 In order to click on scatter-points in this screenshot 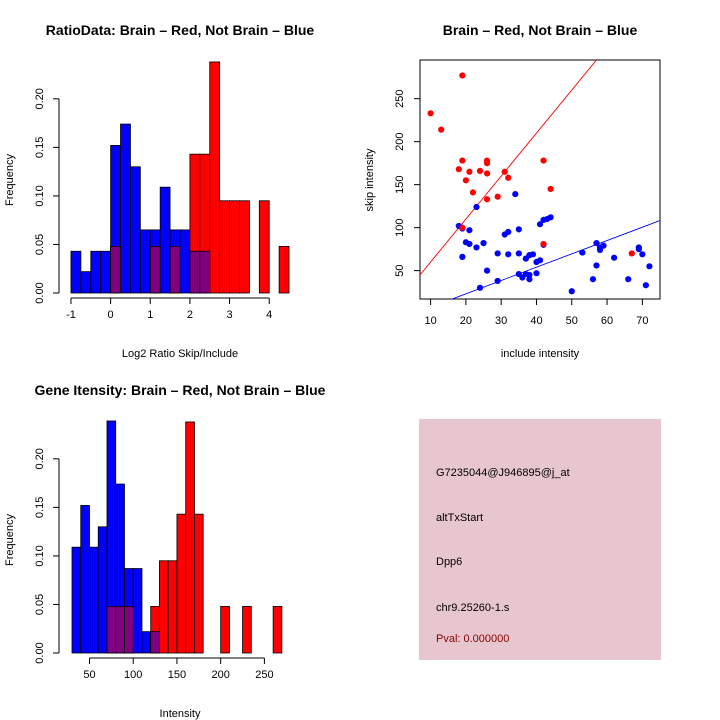, I will do `click(540, 179)`.